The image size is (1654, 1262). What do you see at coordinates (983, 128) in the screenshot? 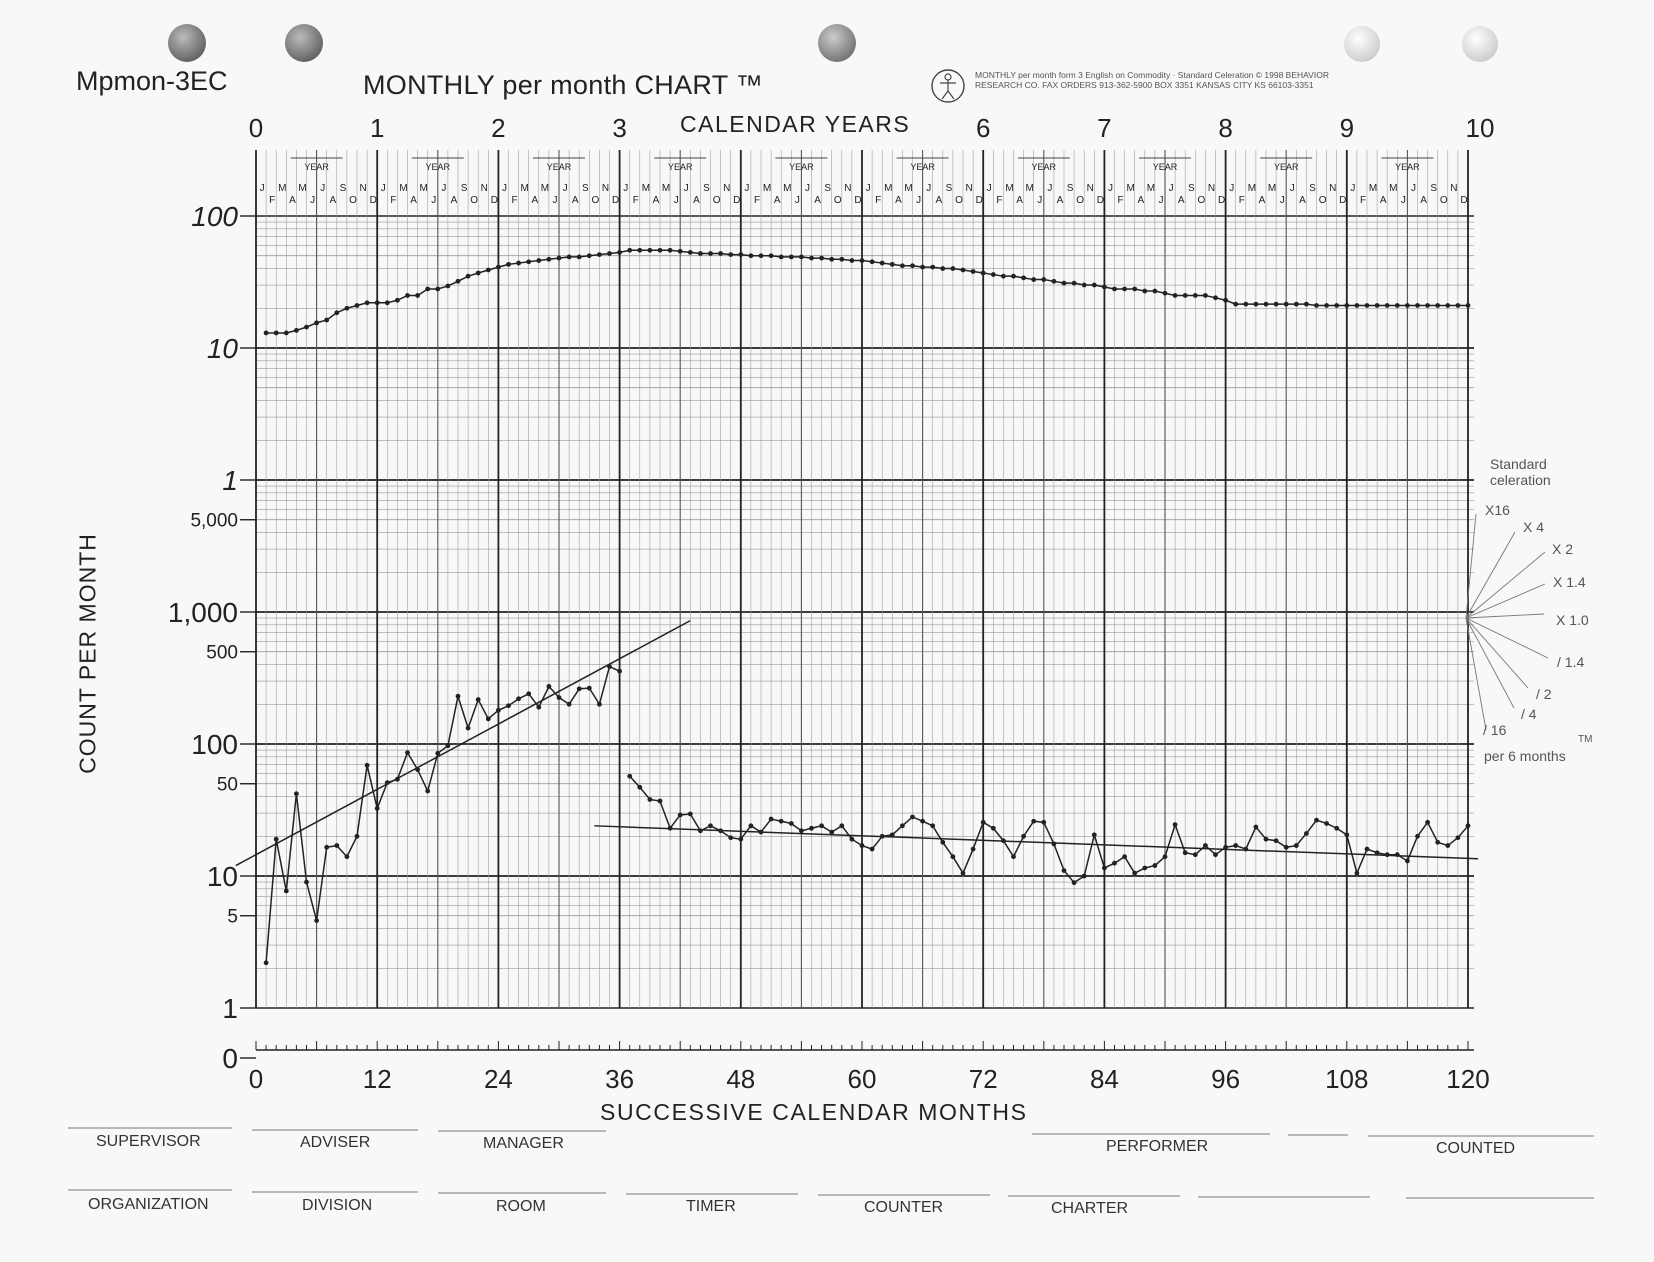
I see `top-axis-tick: 6` at bounding box center [983, 128].